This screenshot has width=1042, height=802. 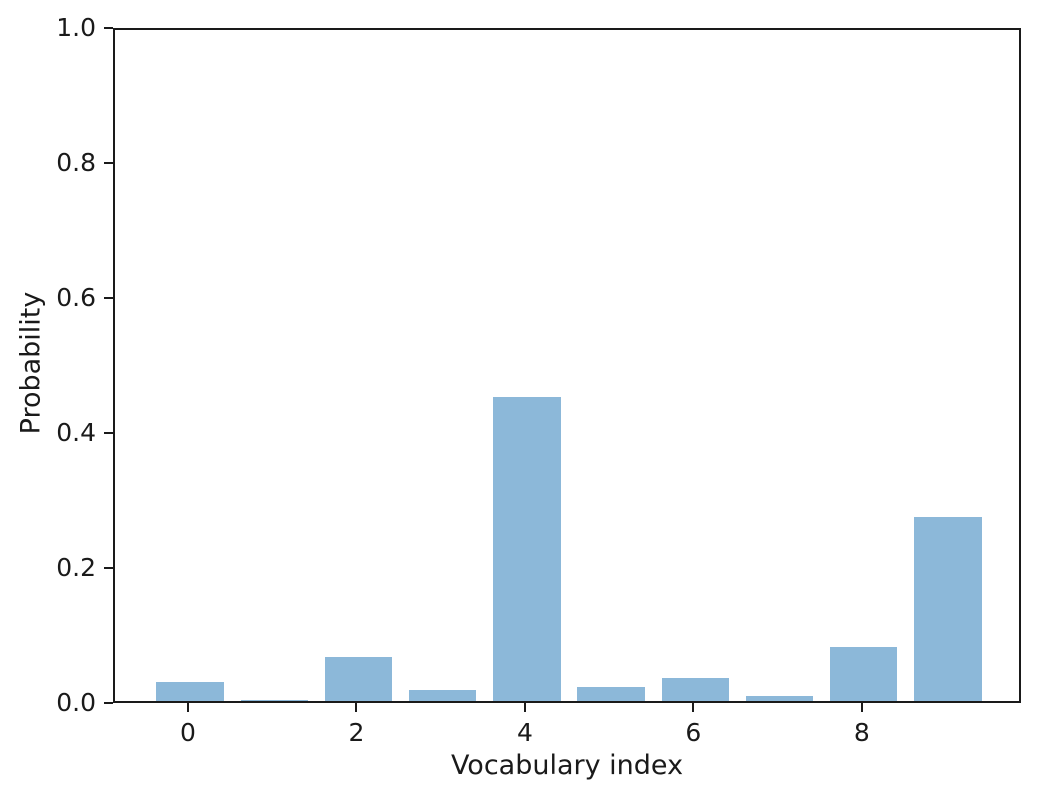 I want to click on y-tick-label-0.0: 0.0, so click(x=76, y=702).